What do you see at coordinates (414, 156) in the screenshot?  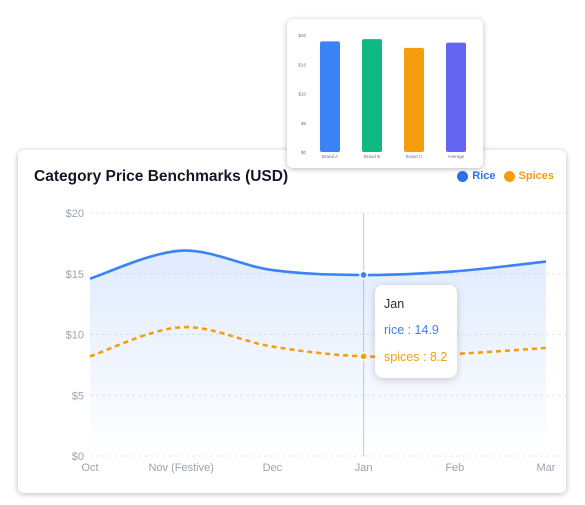 I see `bar-x-tick-label: Brand C` at bounding box center [414, 156].